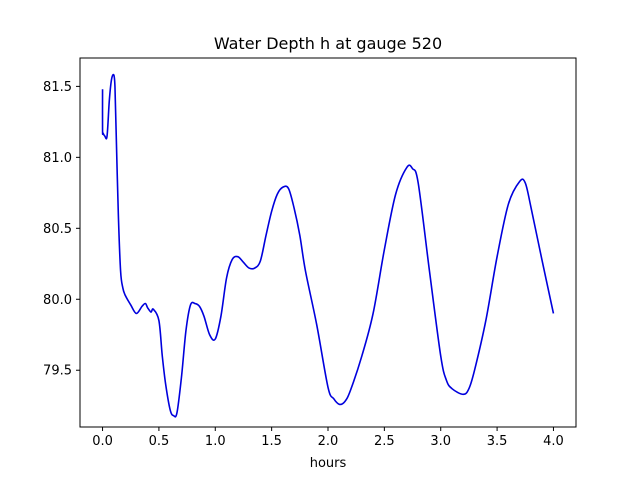  Describe the element at coordinates (159, 441) in the screenshot. I see `x-tick-label: 0.5` at that location.